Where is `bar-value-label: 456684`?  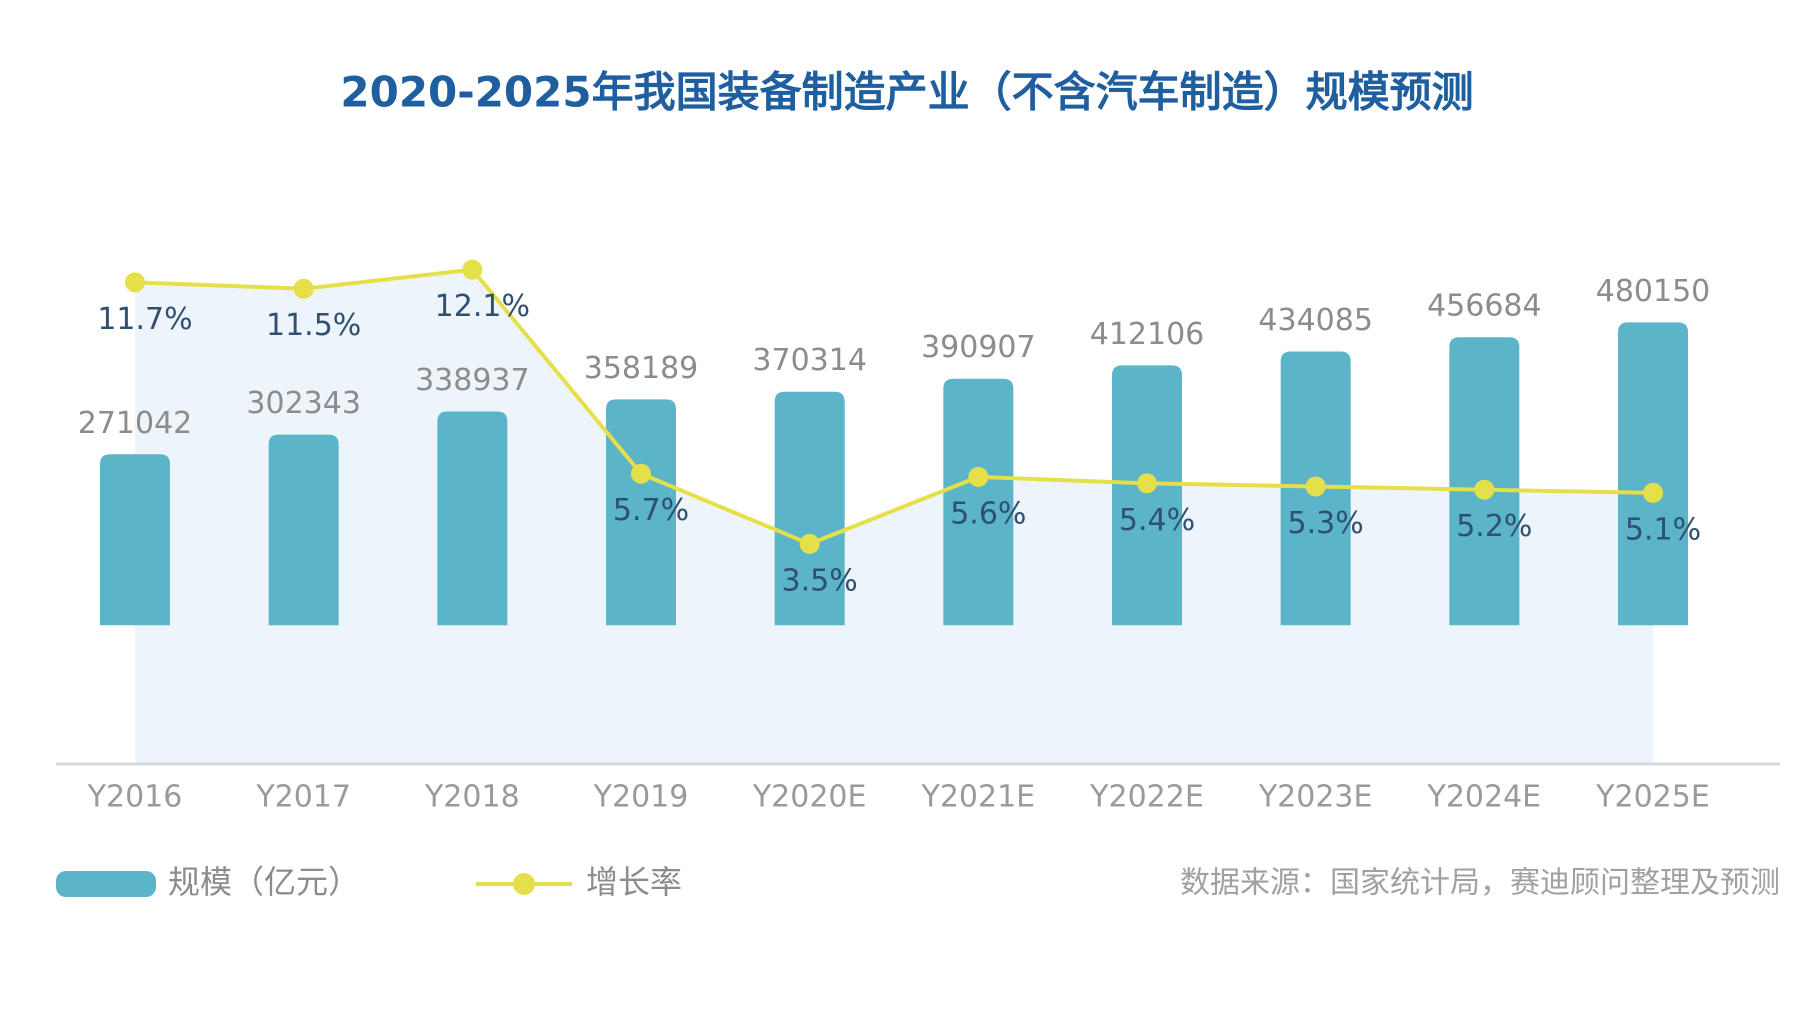
bar-value-label: 456684 is located at coordinates (1484, 306).